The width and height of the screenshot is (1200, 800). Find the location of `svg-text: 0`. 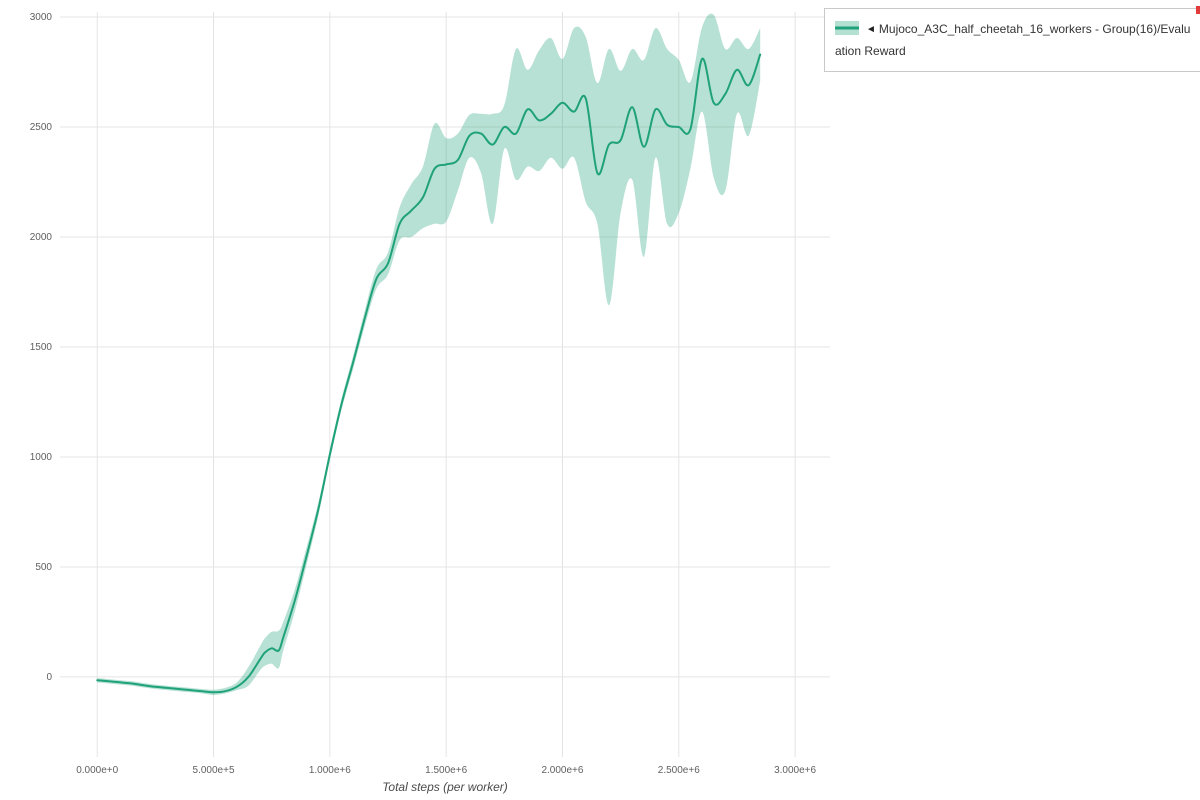

svg-text: 0 is located at coordinates (49, 677).